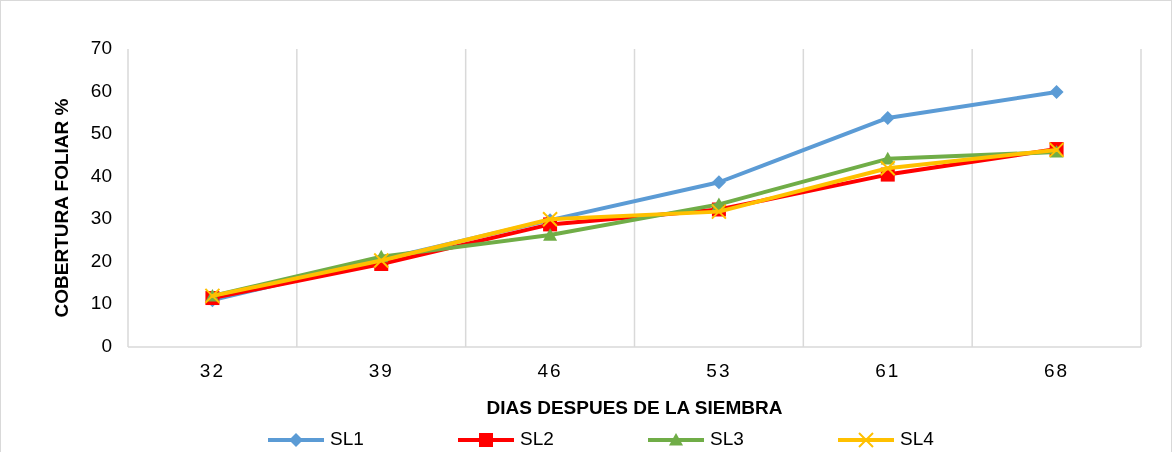 The image size is (1172, 452). Describe the element at coordinates (106, 346) in the screenshot. I see `y-tick-label: 0` at that location.